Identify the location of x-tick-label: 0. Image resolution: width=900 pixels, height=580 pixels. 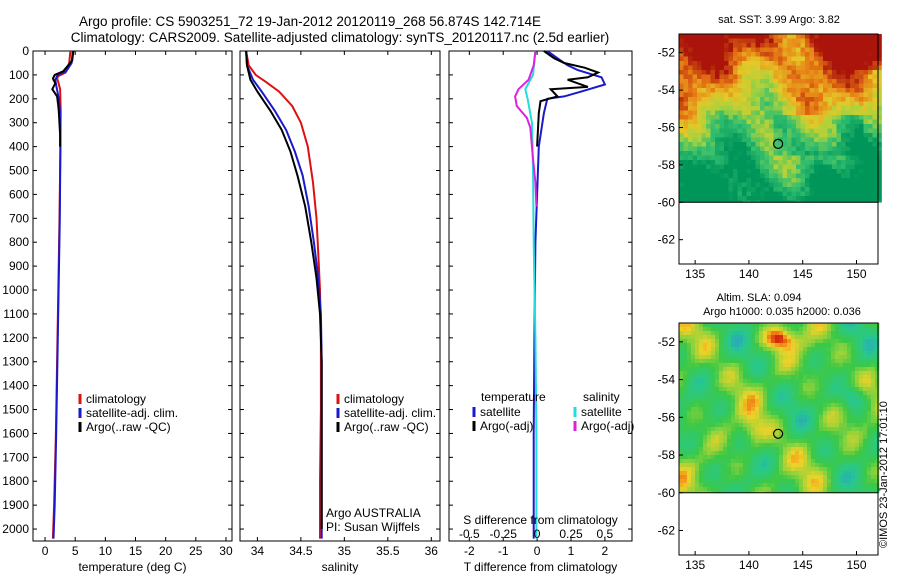
(537, 551).